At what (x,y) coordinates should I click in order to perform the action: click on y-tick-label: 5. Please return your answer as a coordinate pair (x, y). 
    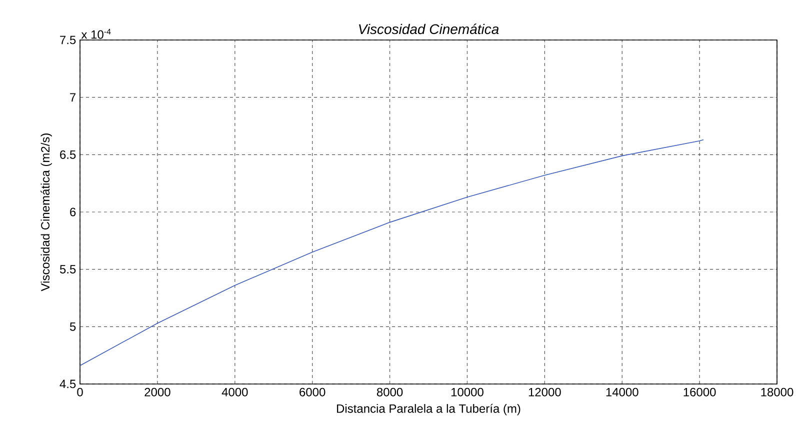
    Looking at the image, I should click on (73, 326).